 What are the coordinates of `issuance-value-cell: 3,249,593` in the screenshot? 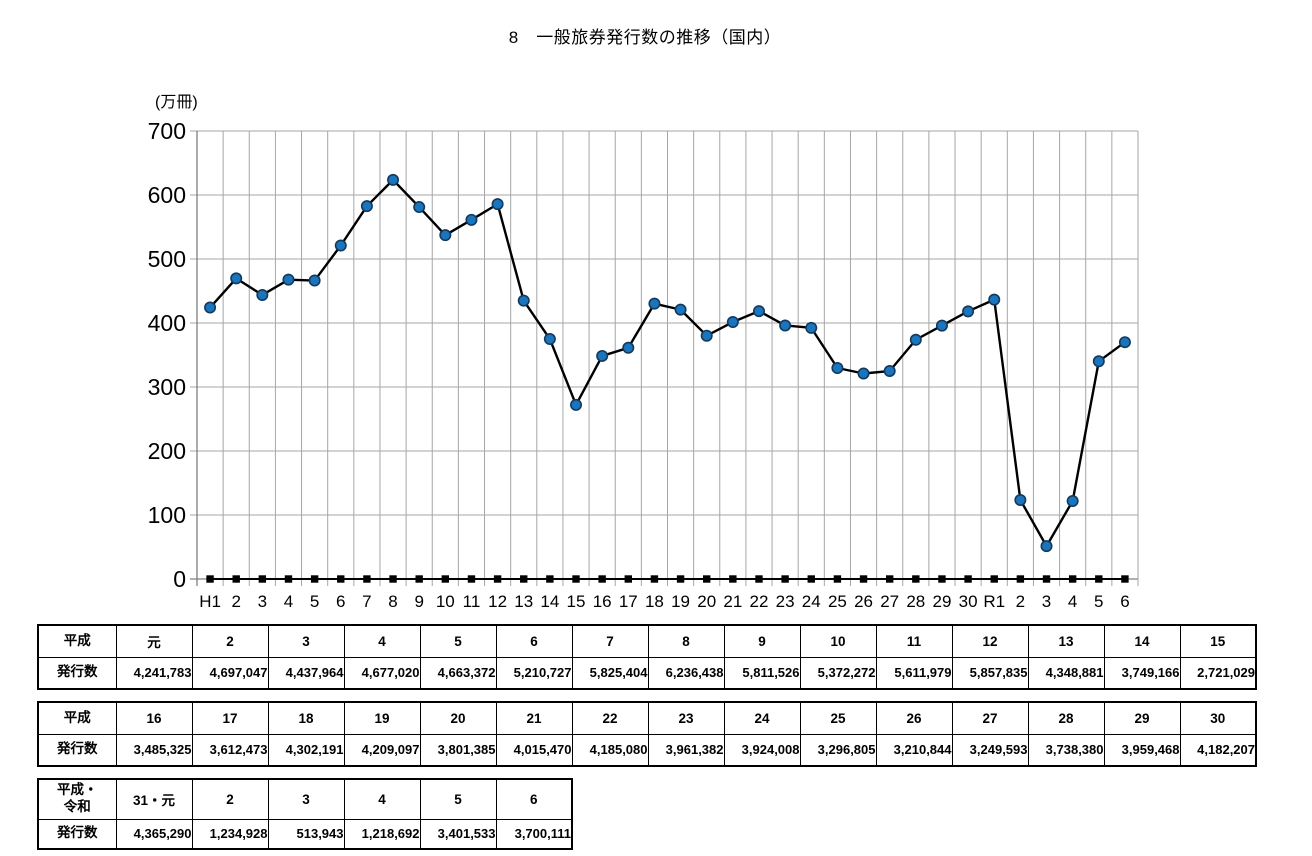 It's located at (990, 750).